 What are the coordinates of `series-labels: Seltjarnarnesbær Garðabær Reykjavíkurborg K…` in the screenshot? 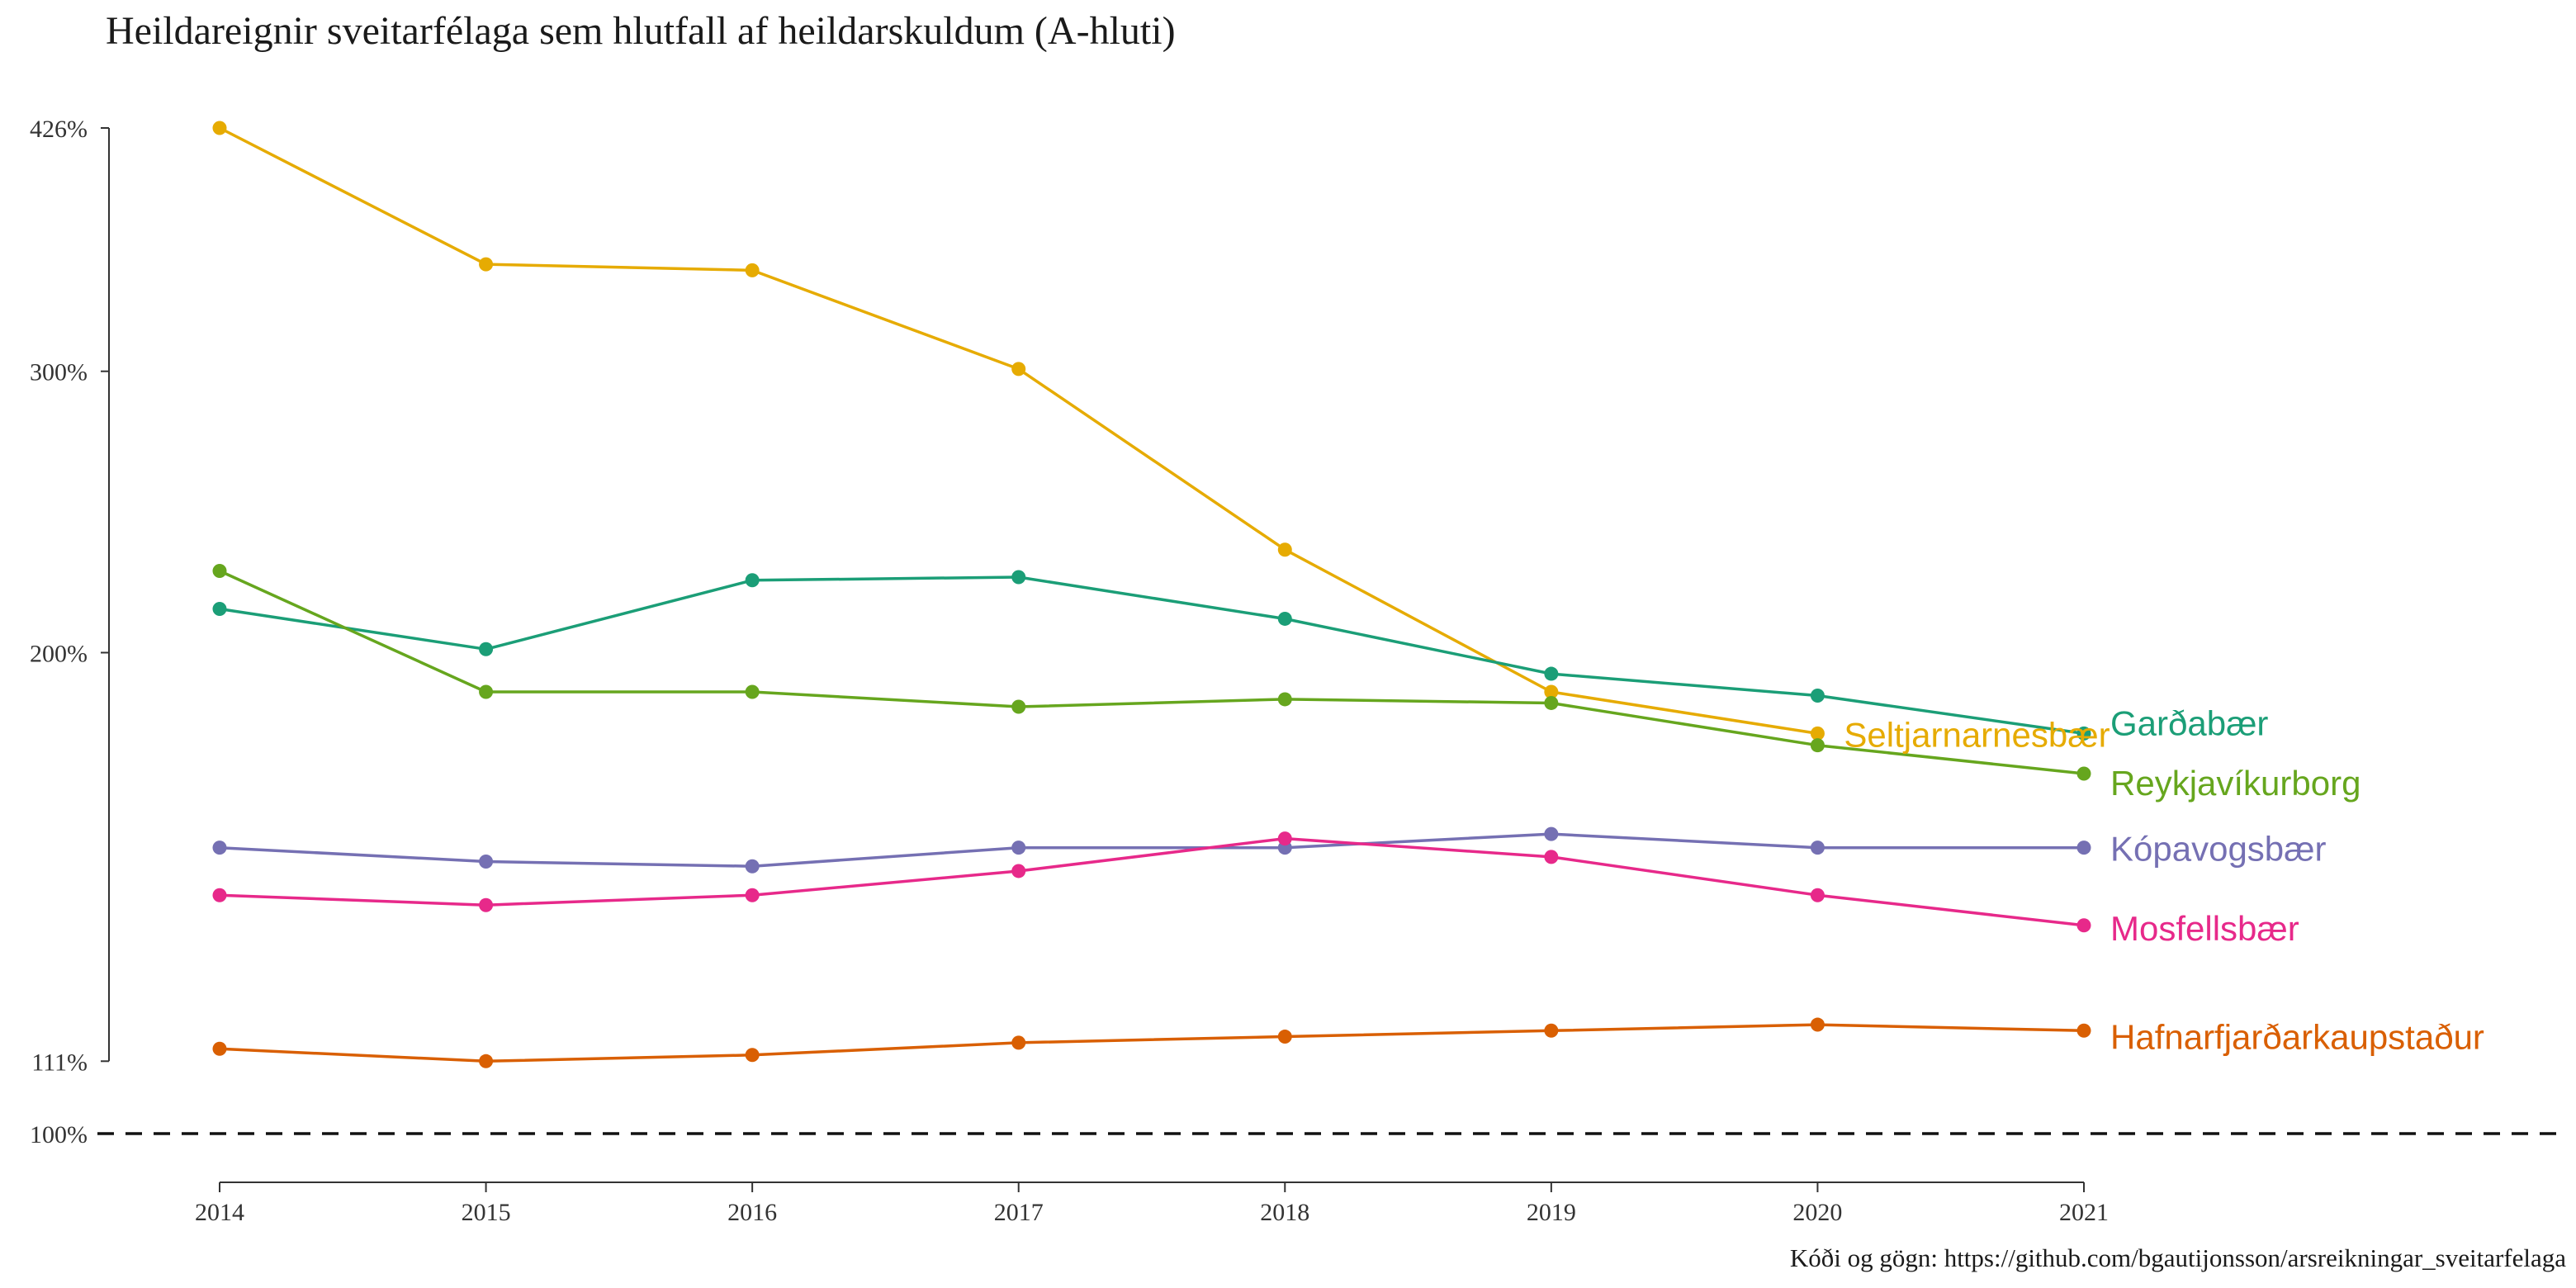 It's located at (2164, 879).